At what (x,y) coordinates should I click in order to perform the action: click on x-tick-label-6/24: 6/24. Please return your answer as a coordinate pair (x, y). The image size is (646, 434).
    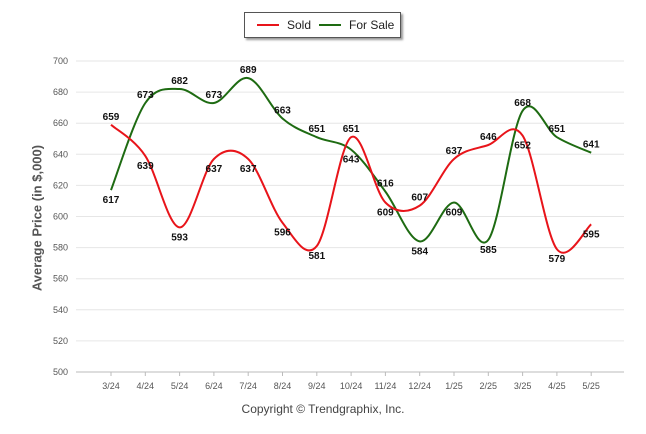
    Looking at the image, I should click on (214, 386).